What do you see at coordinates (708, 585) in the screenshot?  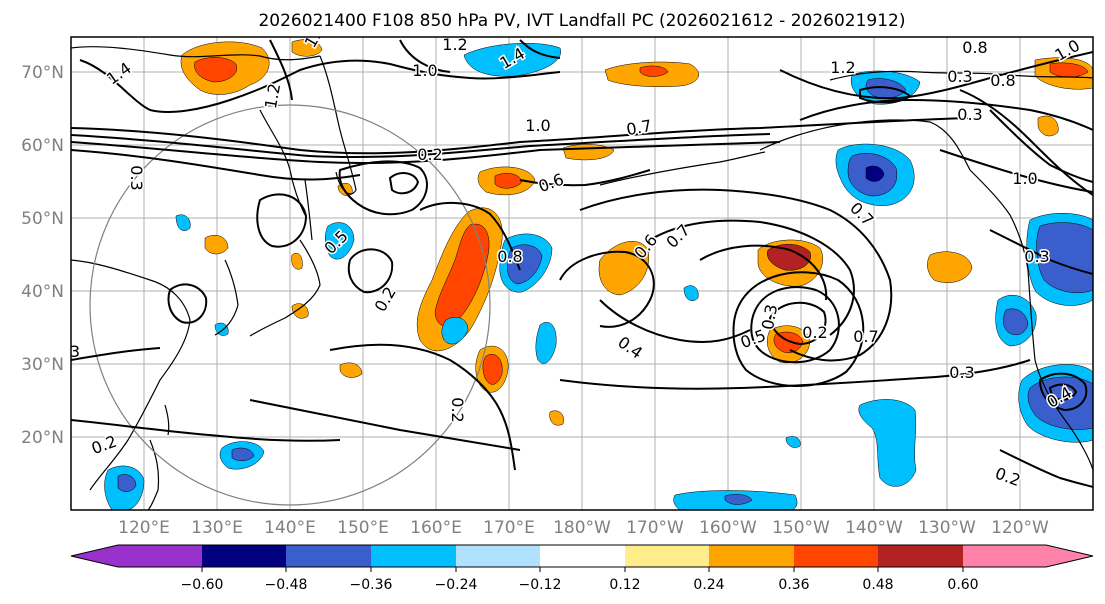 I see `colorbar-tick-label: 0.24` at bounding box center [708, 585].